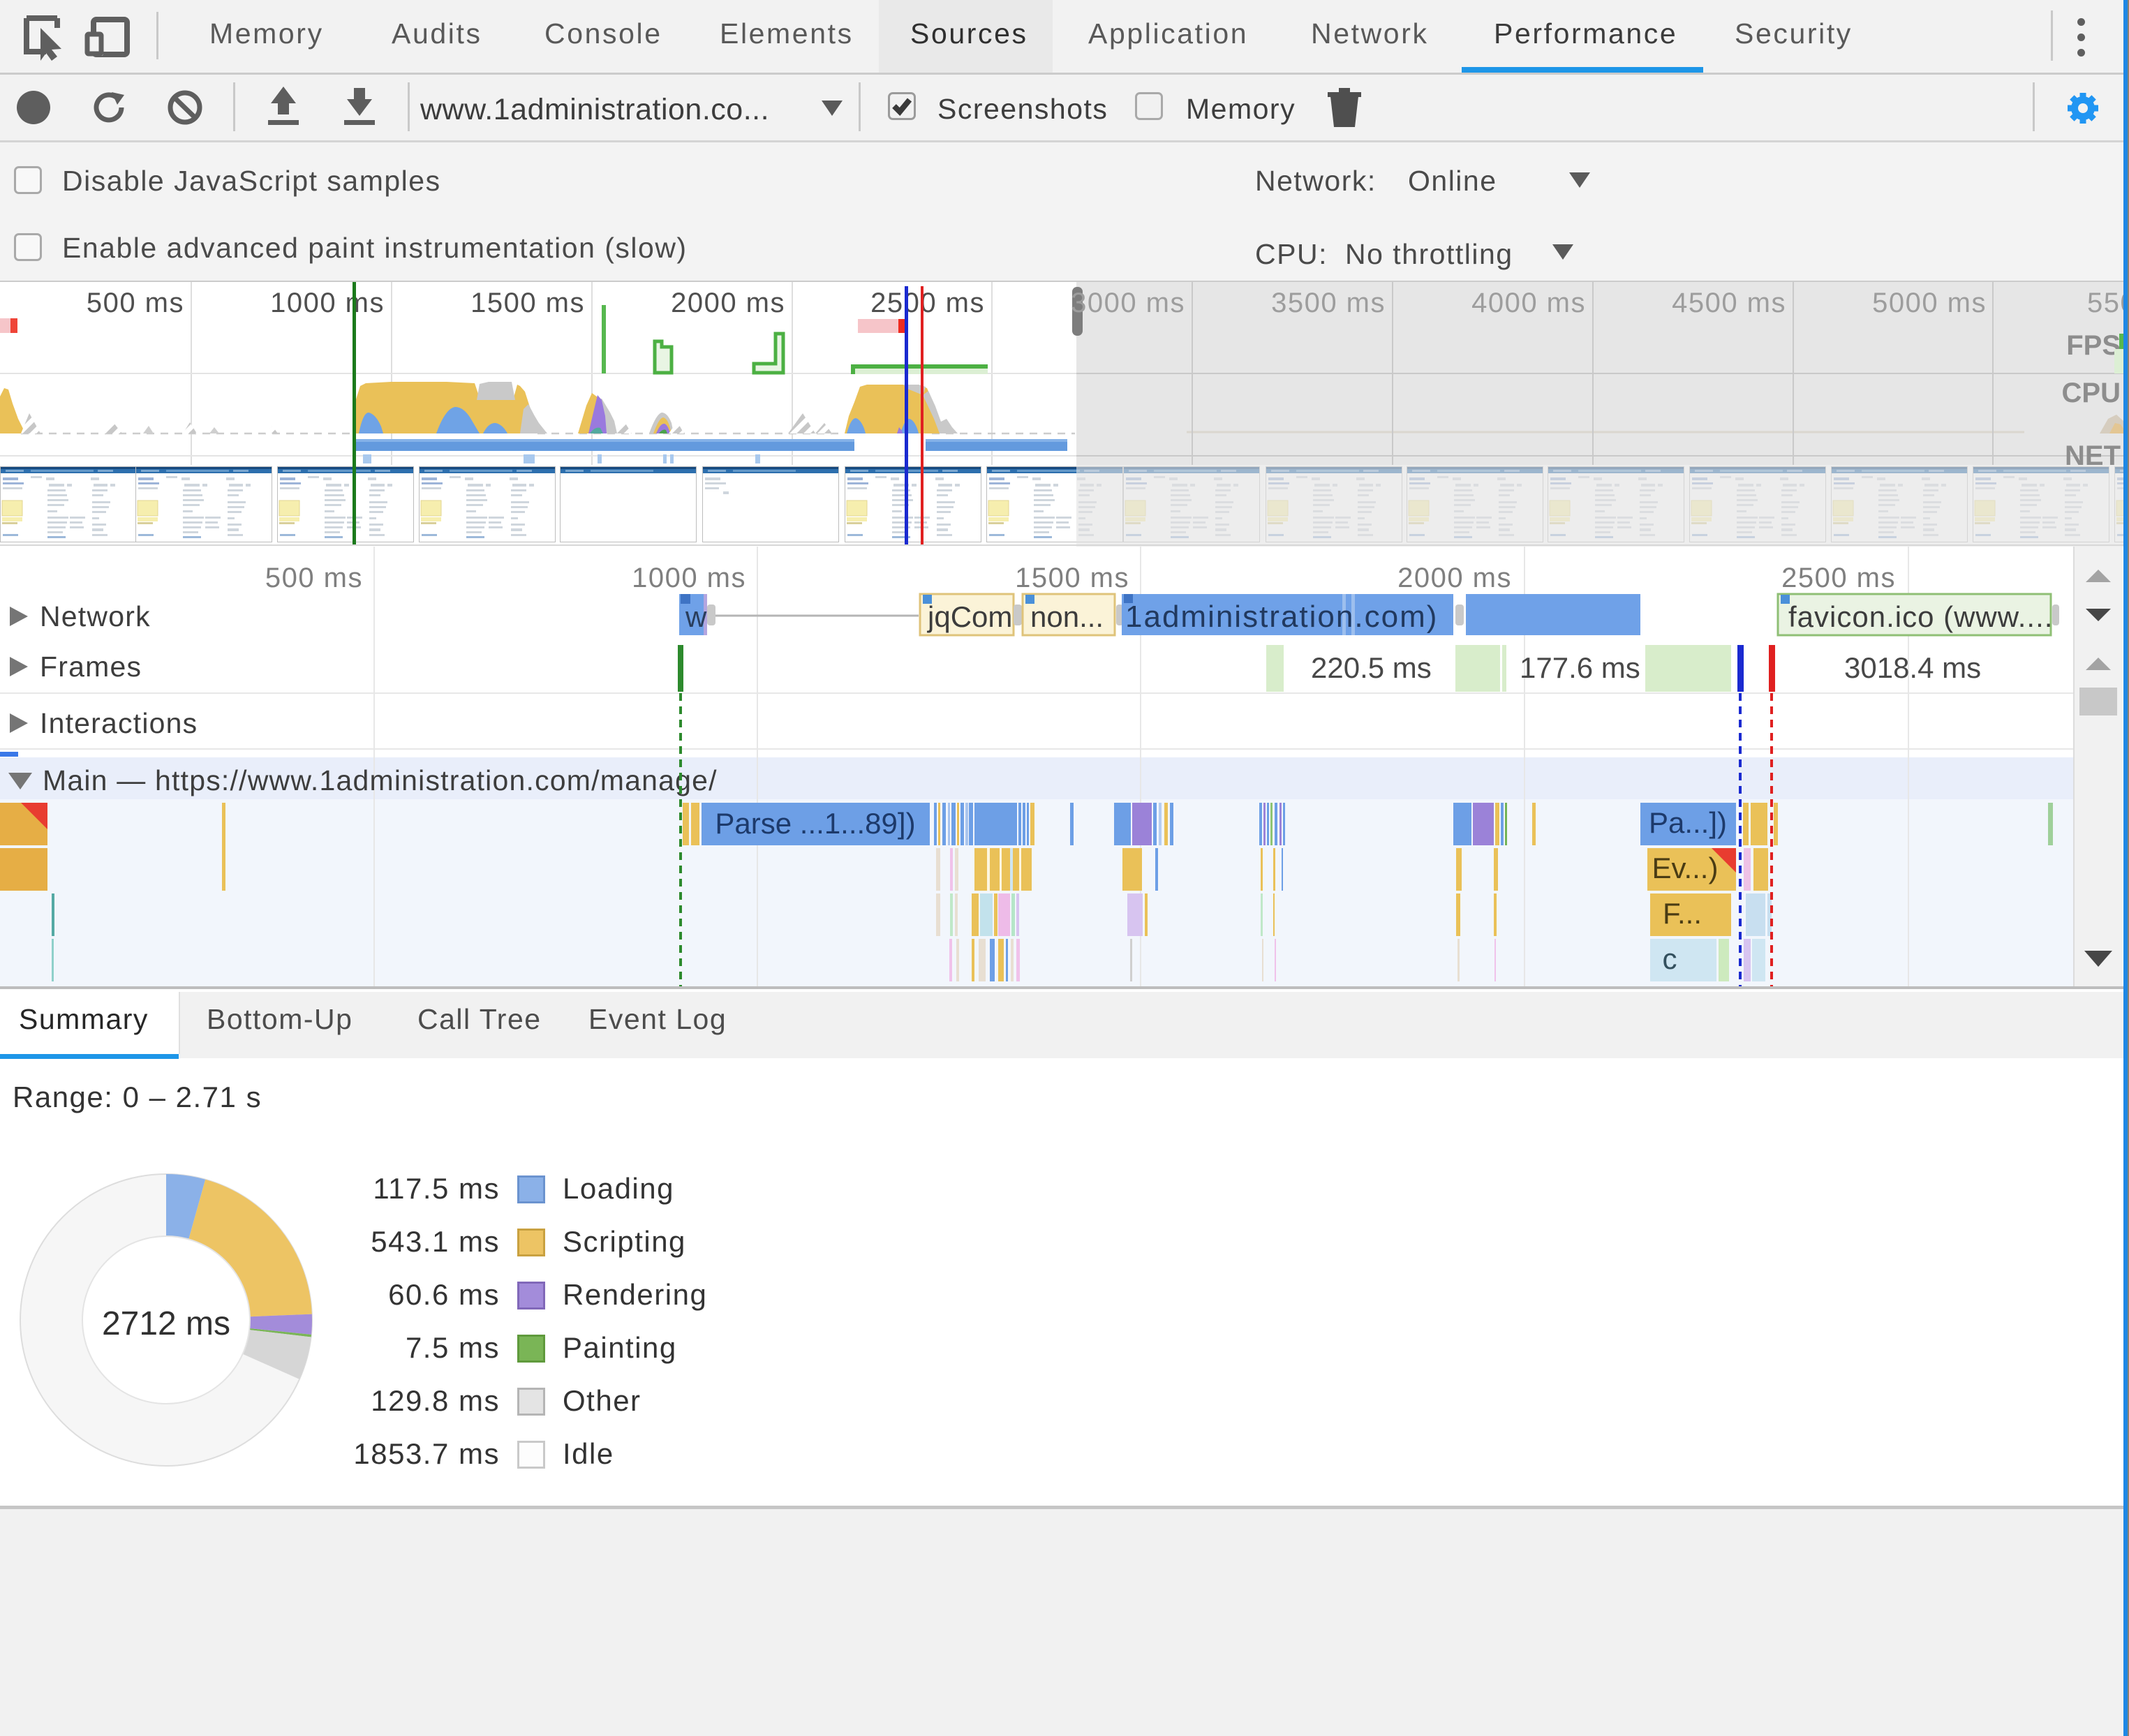  Describe the element at coordinates (1281, 617) in the screenshot. I see `svg-text: 1administration.com)` at that location.